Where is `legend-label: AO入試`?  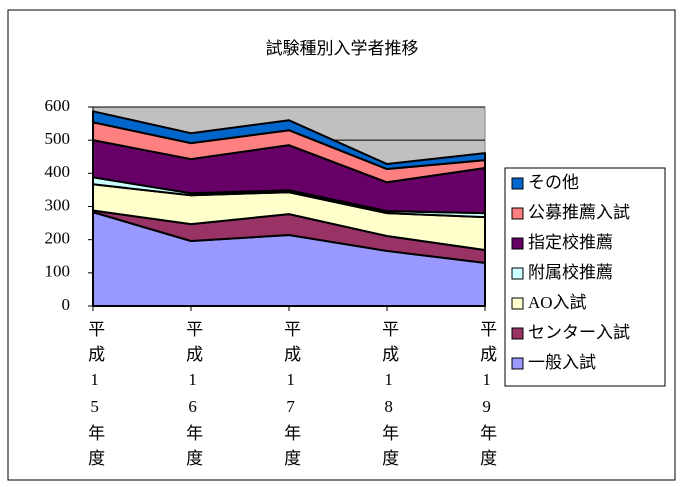
legend-label: AO入試 is located at coordinates (557, 302).